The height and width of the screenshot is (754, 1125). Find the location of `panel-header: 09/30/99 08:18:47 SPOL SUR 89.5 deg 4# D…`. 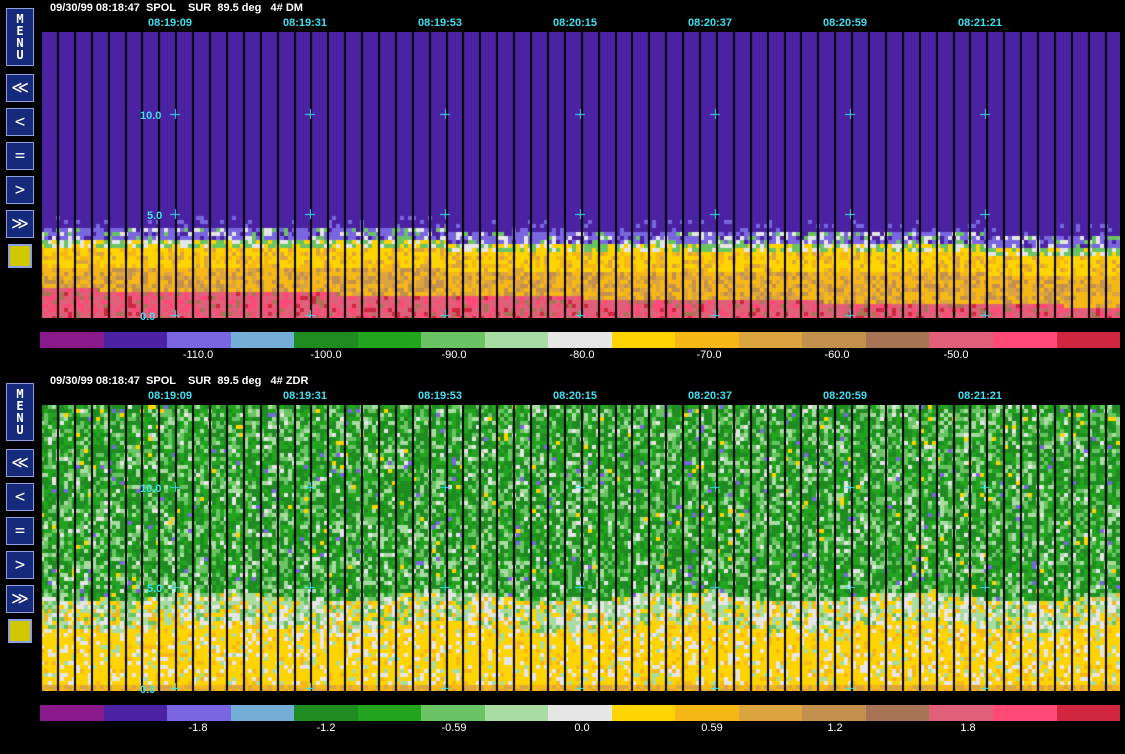

panel-header: 09/30/99 08:18:47 SPOL SUR 89.5 deg 4# D… is located at coordinates (176, 8).